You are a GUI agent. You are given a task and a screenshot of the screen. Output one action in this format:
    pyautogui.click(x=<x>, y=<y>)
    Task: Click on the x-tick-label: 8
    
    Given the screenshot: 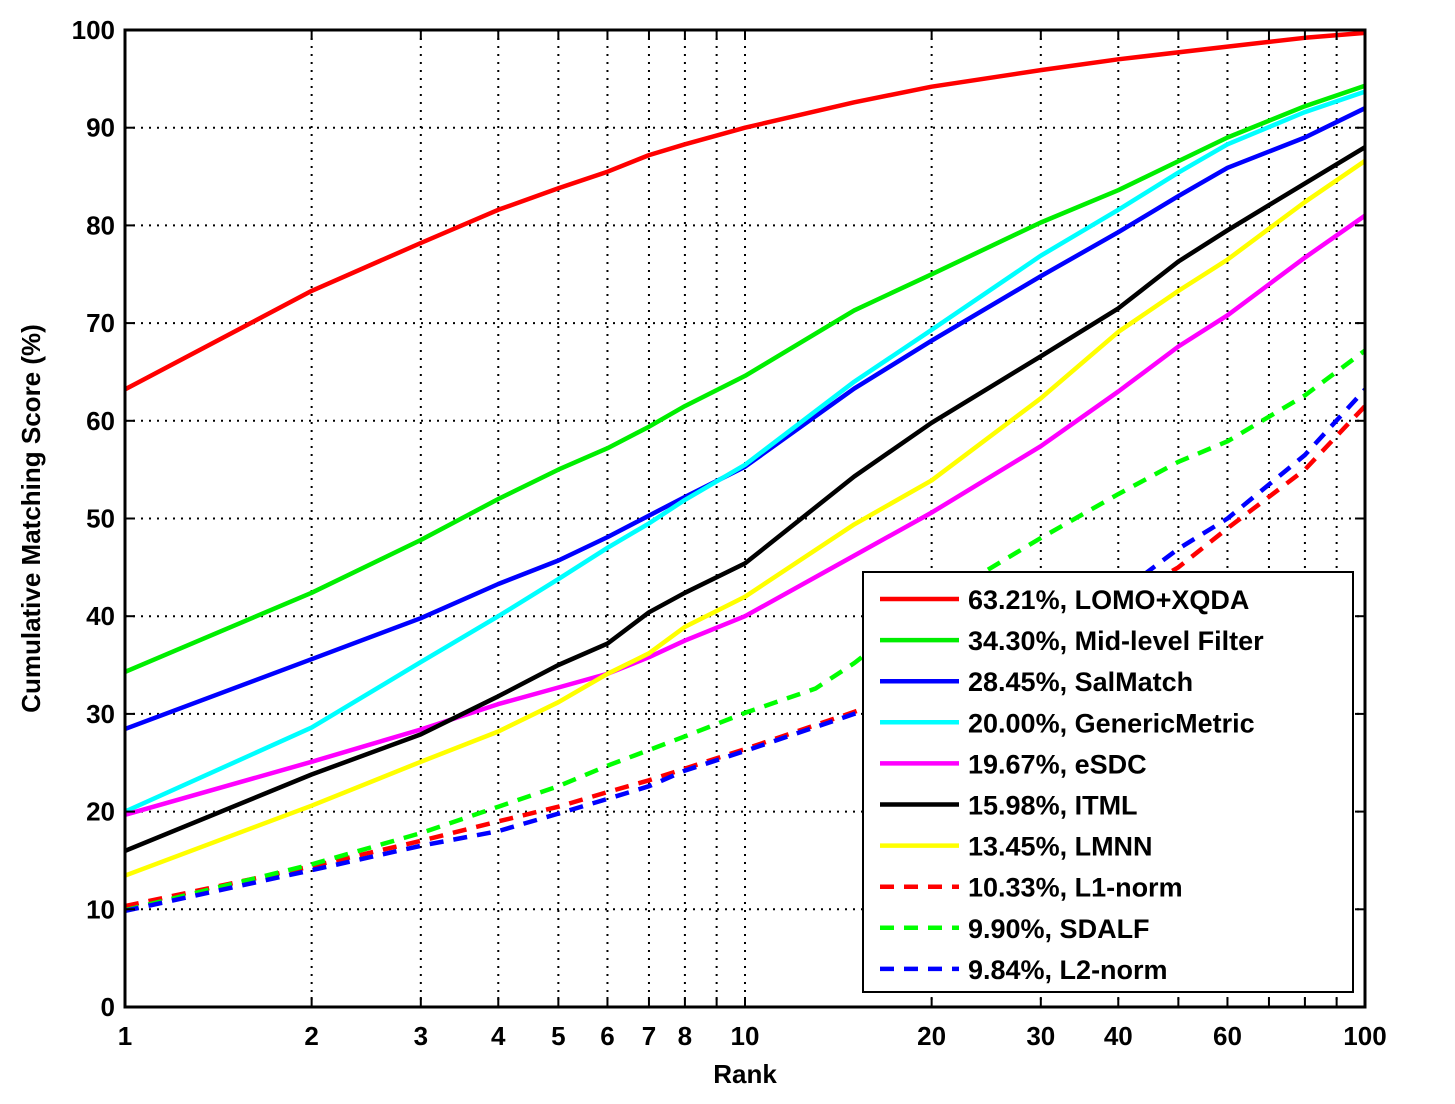 What is the action you would take?
    pyautogui.click(x=685, y=1036)
    